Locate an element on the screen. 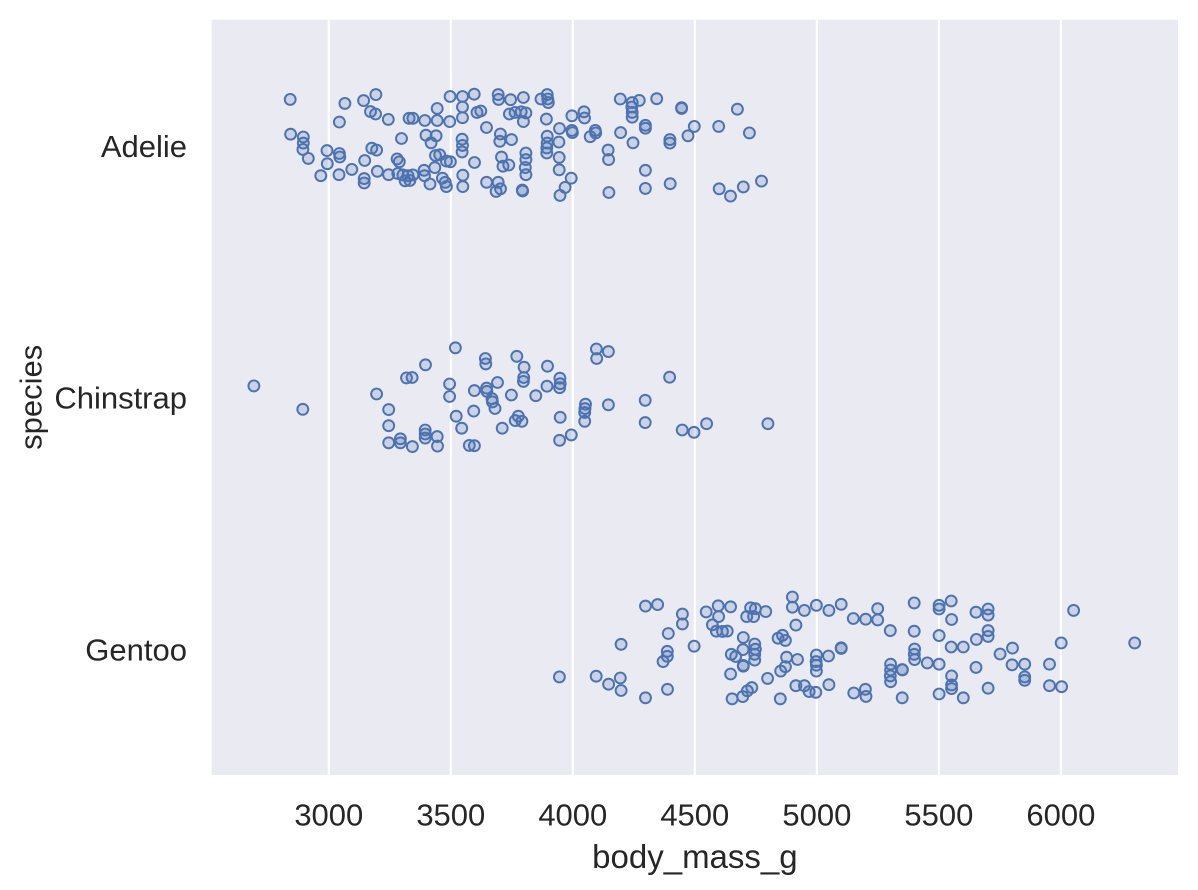  svg-text: body_mass_g is located at coordinates (694, 856).